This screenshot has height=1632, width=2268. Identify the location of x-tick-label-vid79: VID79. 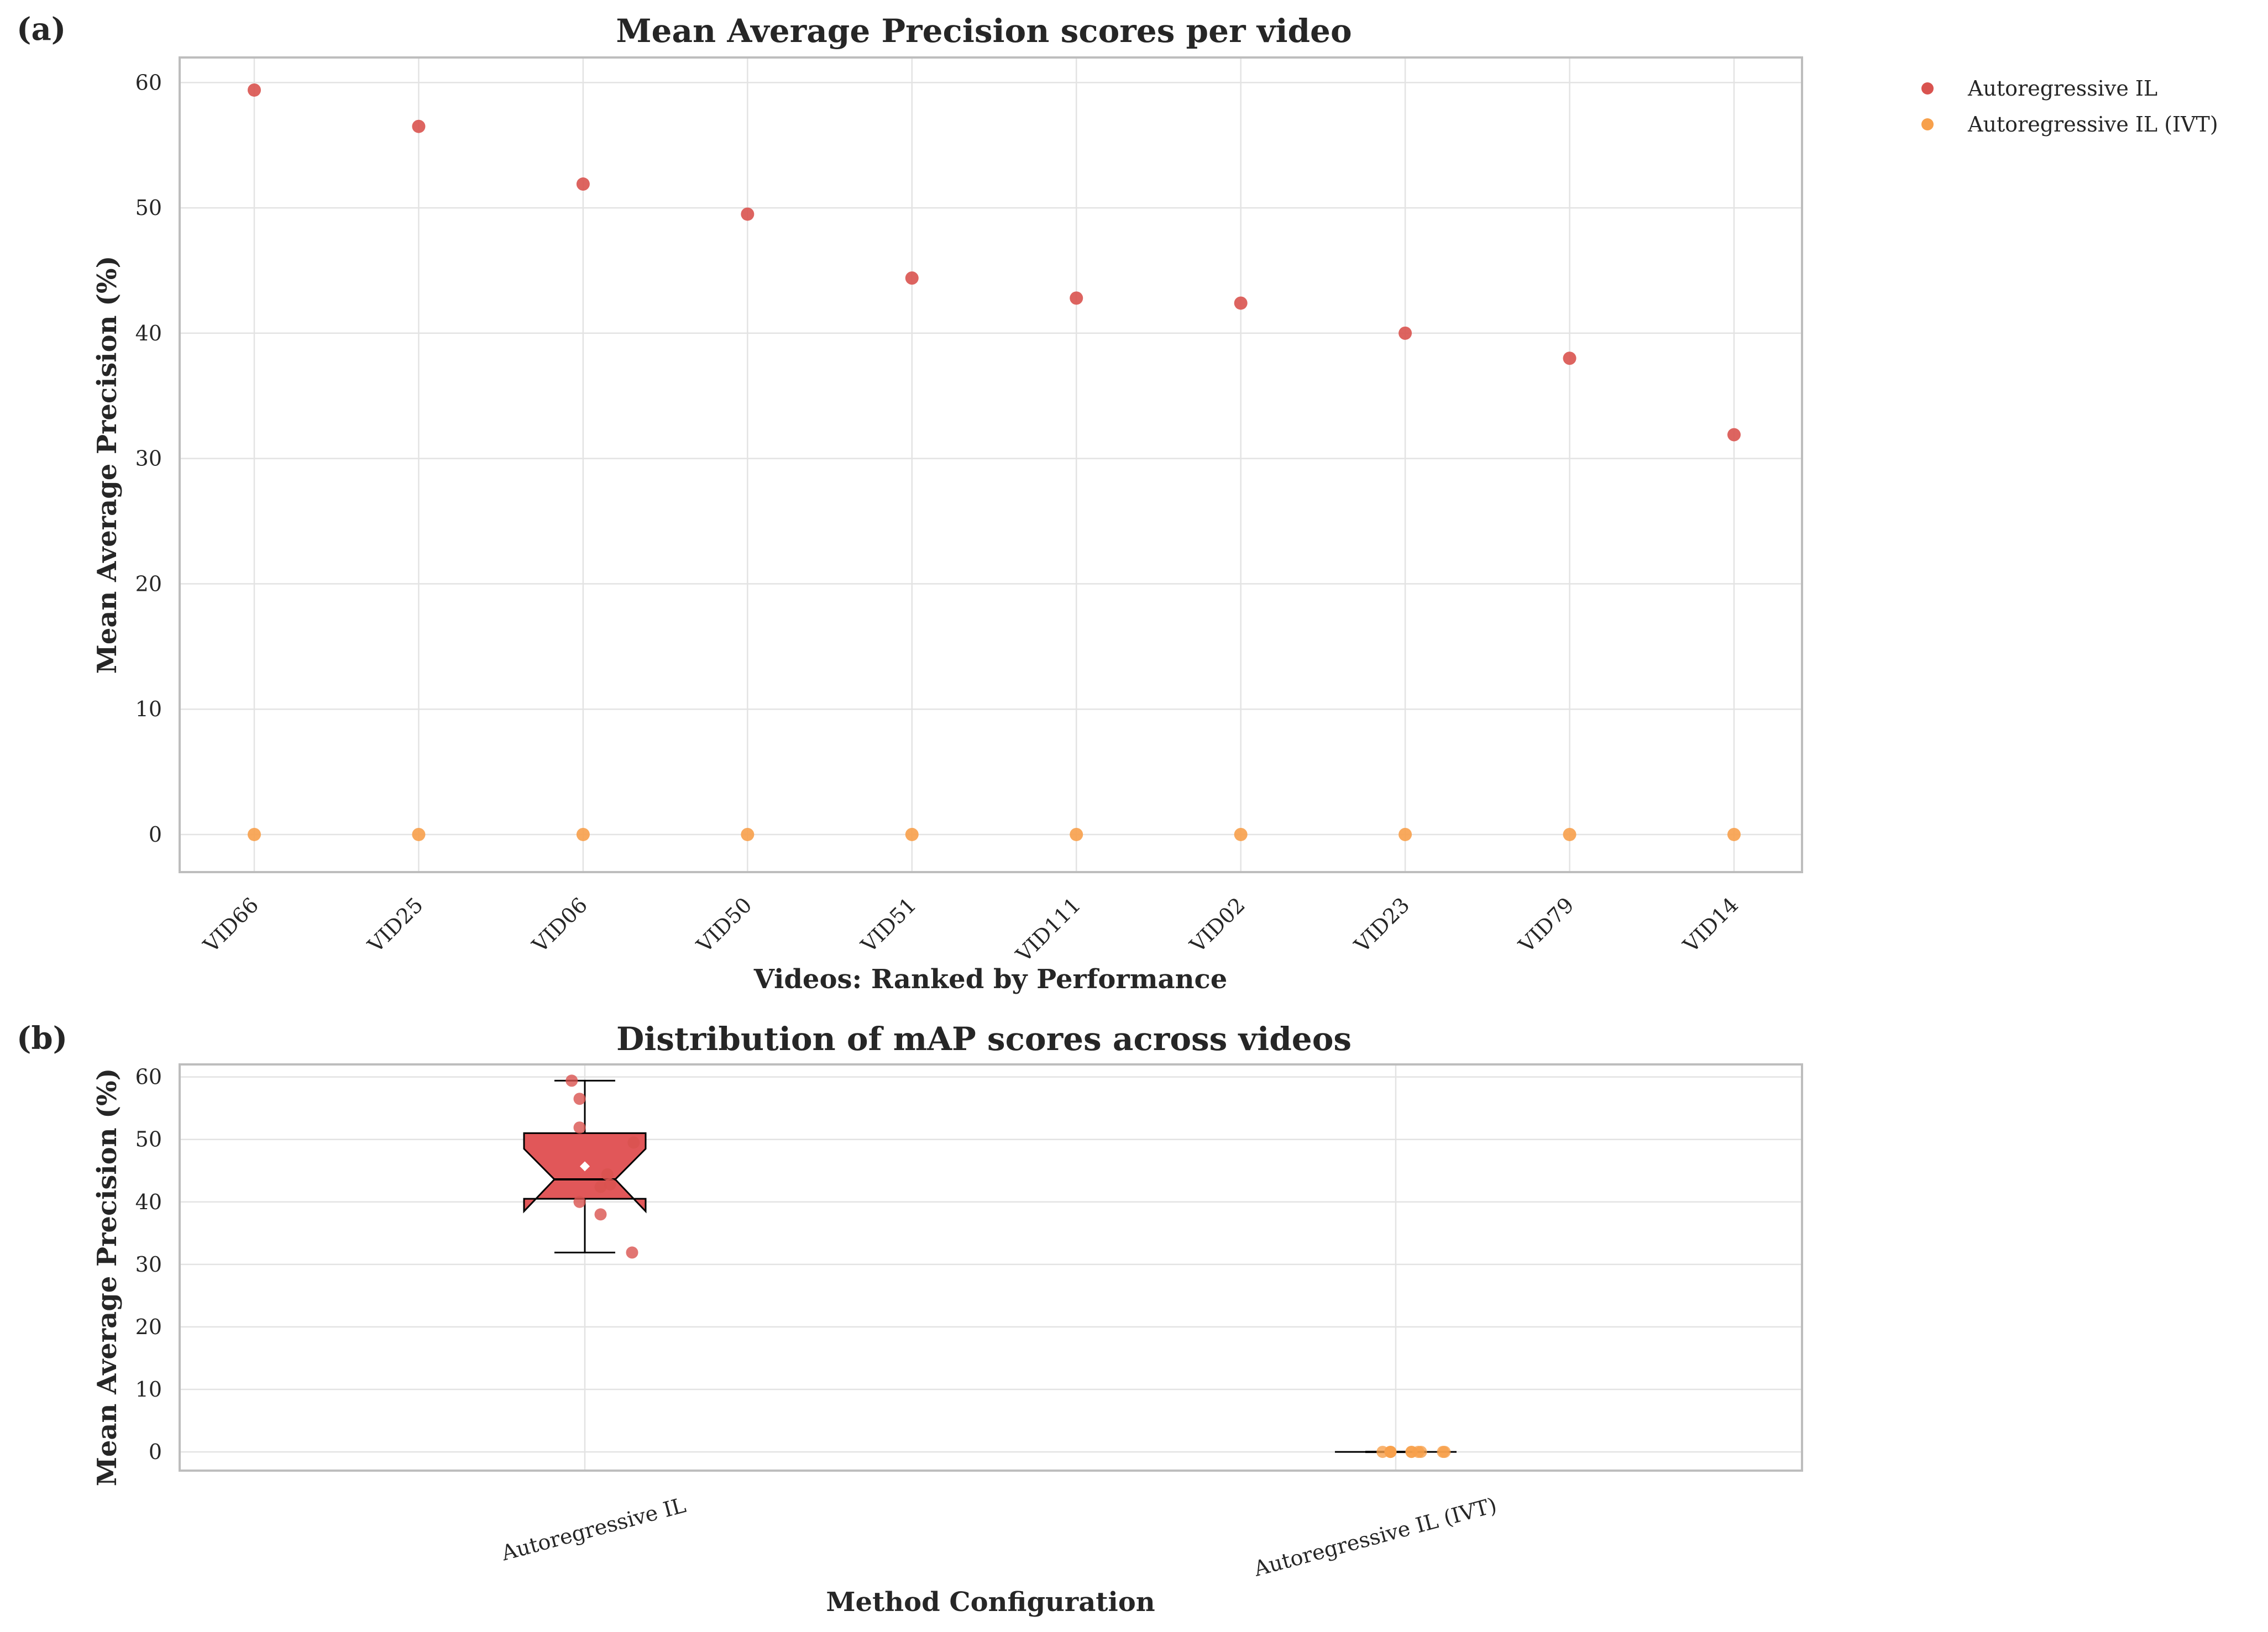
(1546, 925).